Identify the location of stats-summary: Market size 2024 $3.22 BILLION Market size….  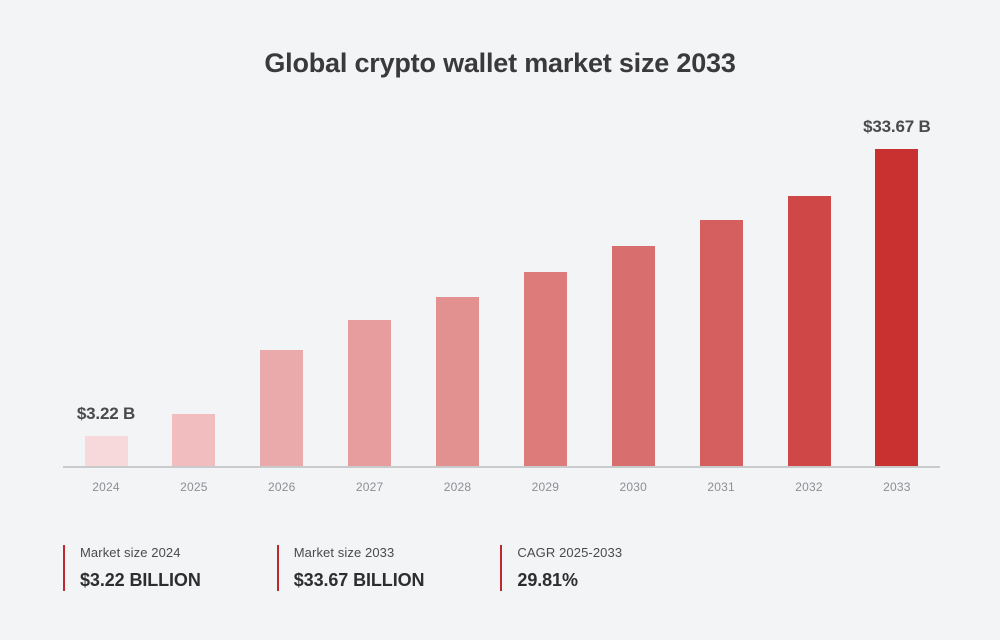
(380, 568).